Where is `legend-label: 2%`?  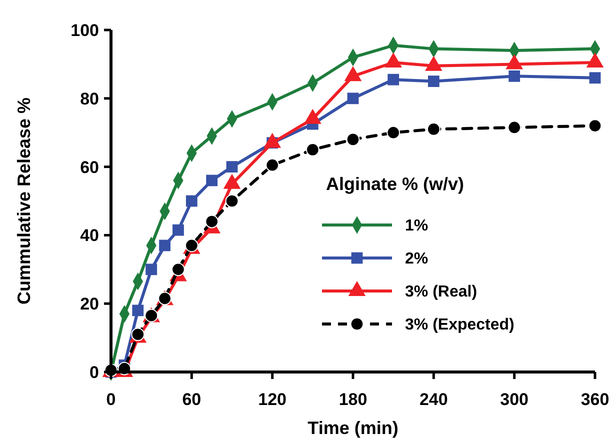
legend-label: 2% is located at coordinates (416, 259).